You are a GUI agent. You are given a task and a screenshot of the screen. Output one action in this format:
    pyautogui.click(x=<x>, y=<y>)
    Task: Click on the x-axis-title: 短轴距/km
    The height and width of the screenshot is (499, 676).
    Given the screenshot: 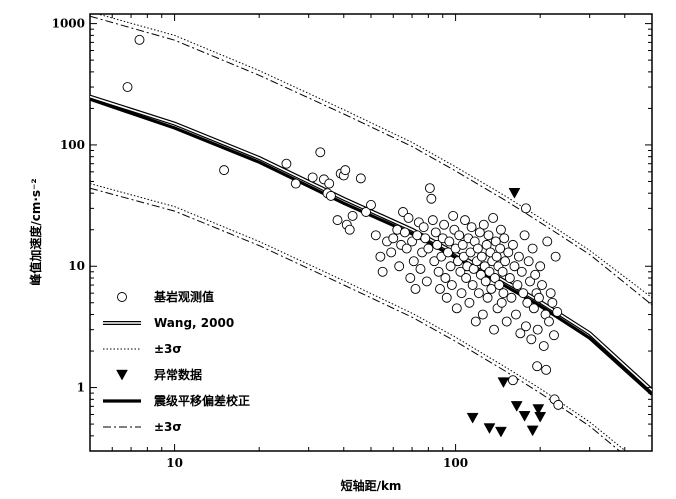 What is the action you would take?
    pyautogui.click(x=371, y=485)
    